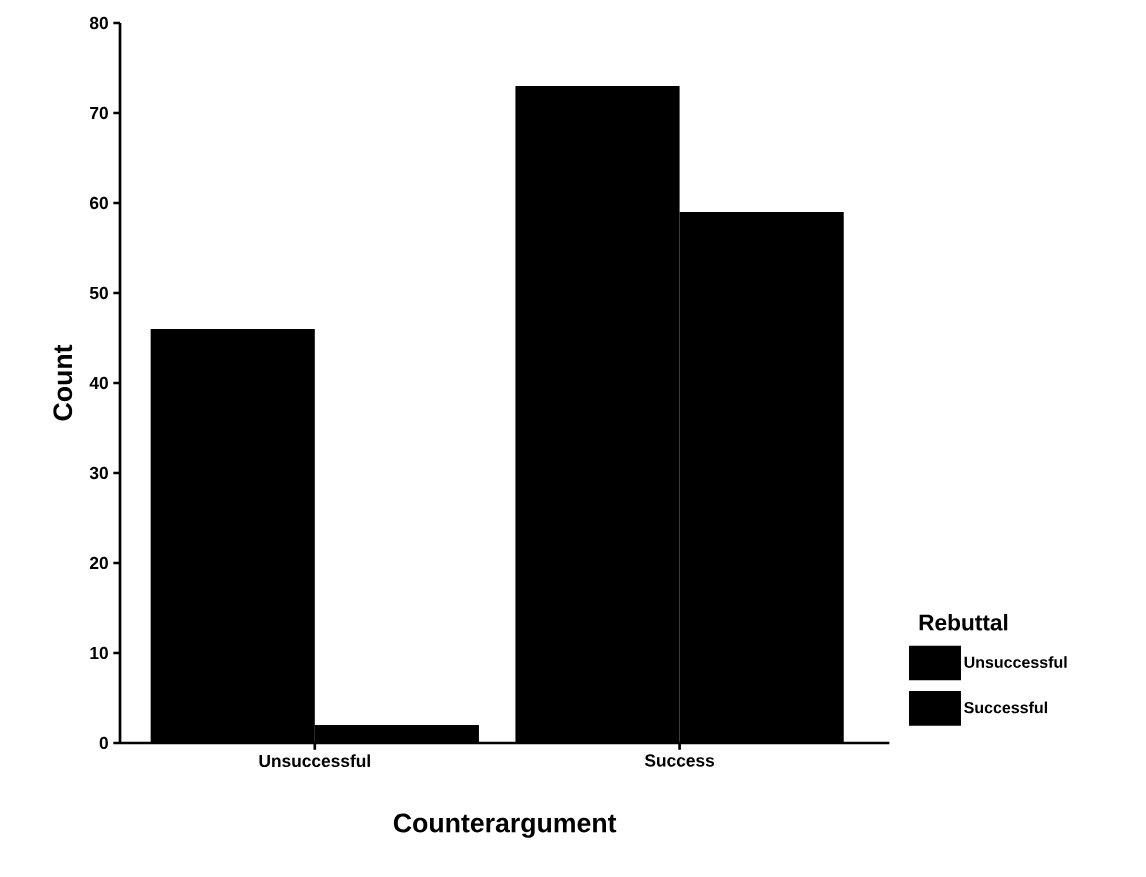 The image size is (1146, 877). Describe the element at coordinates (98, 563) in the screenshot. I see `y-tick-label: 20` at that location.